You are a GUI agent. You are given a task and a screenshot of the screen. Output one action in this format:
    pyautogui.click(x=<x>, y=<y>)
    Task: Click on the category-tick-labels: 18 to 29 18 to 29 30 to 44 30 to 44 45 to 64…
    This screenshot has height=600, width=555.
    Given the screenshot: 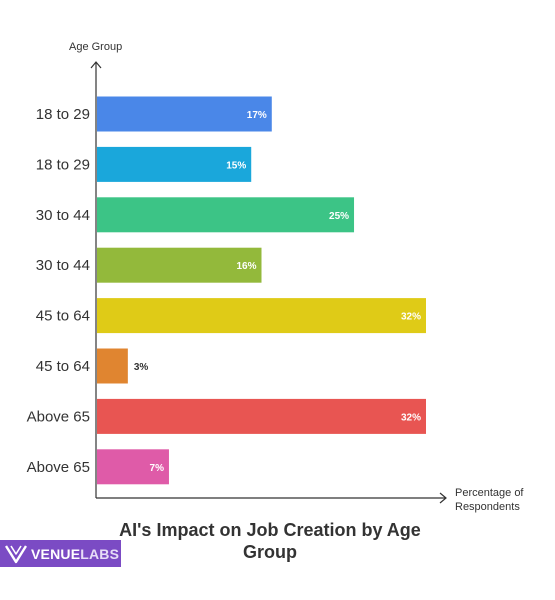 What is the action you would take?
    pyautogui.click(x=58, y=291)
    